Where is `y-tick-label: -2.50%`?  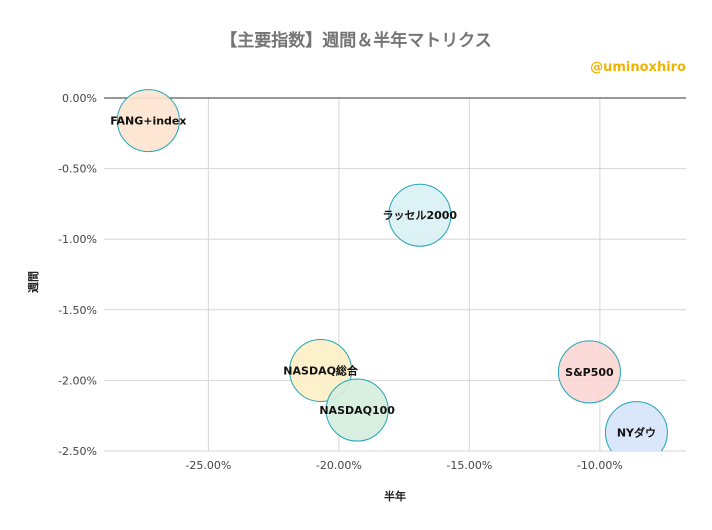 y-tick-label: -2.50% is located at coordinates (77, 451).